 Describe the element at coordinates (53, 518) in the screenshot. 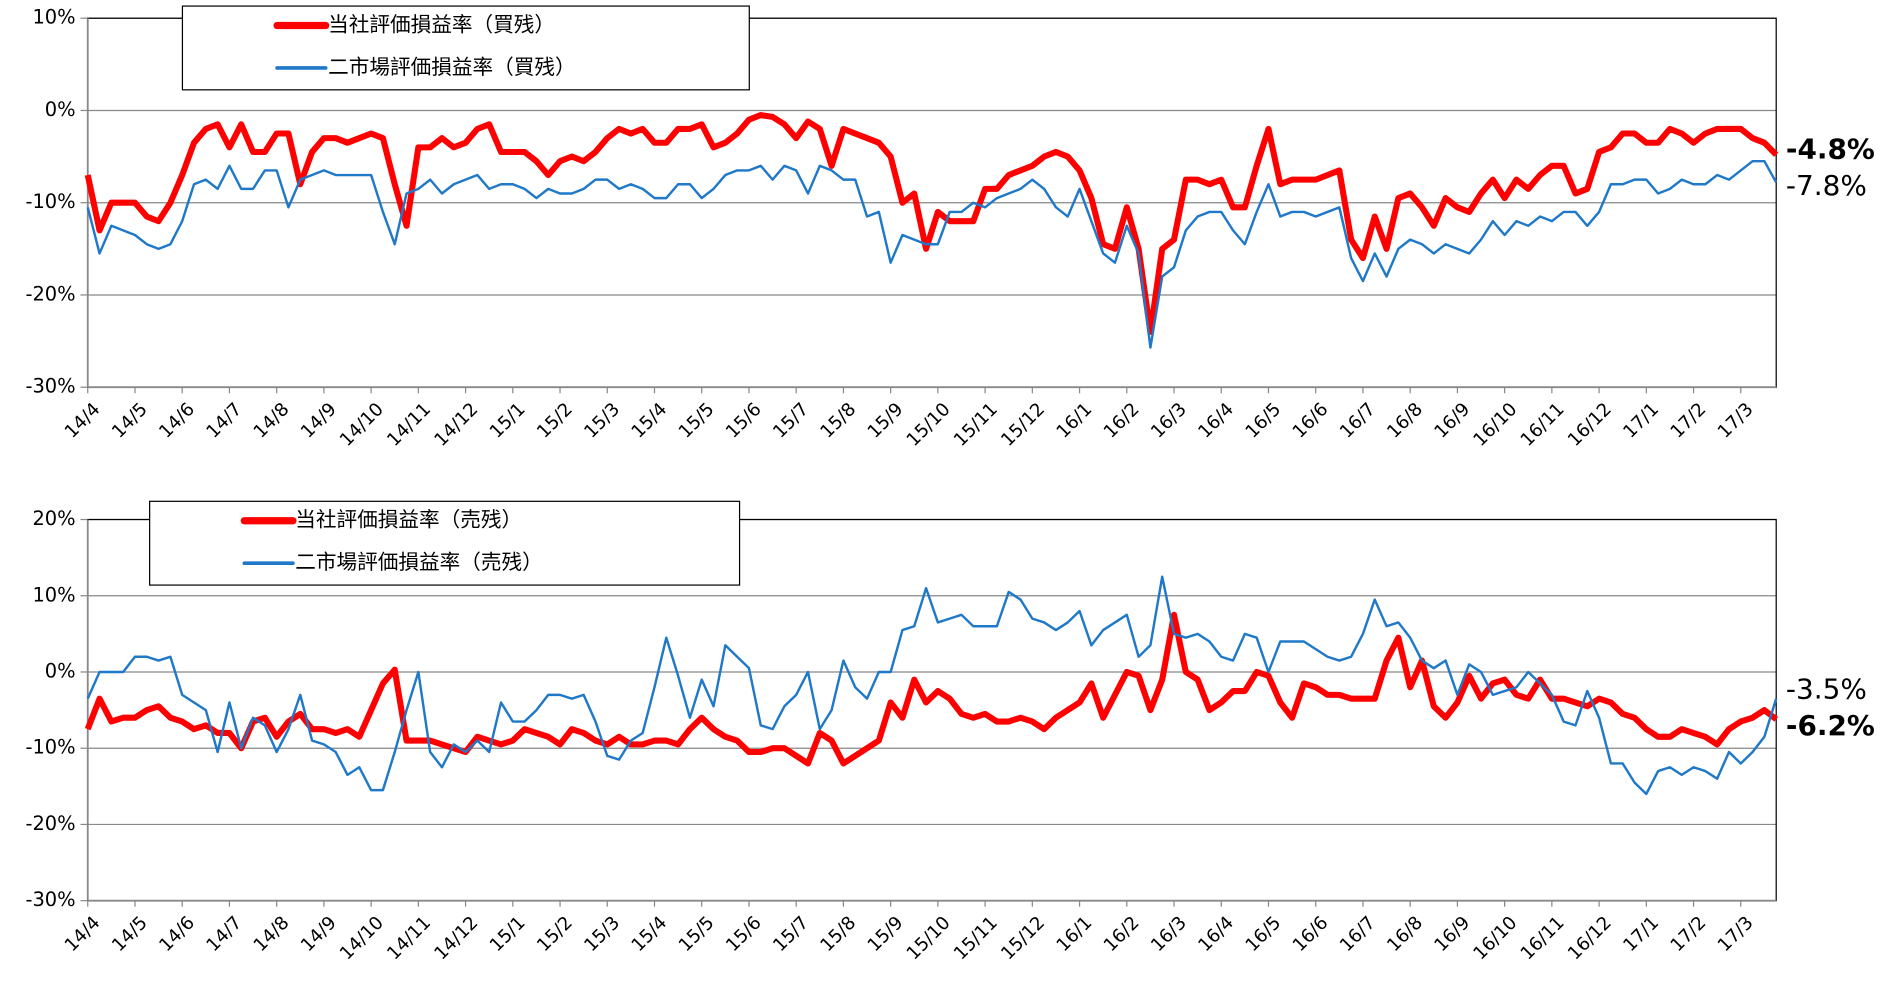

I see `y-tick-label: 20%` at that location.